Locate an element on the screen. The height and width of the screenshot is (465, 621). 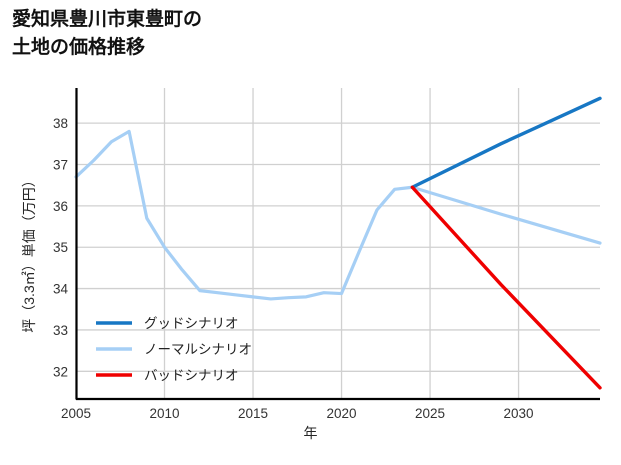
legend-label-2: バッドシナリオ is located at coordinates (191, 375).